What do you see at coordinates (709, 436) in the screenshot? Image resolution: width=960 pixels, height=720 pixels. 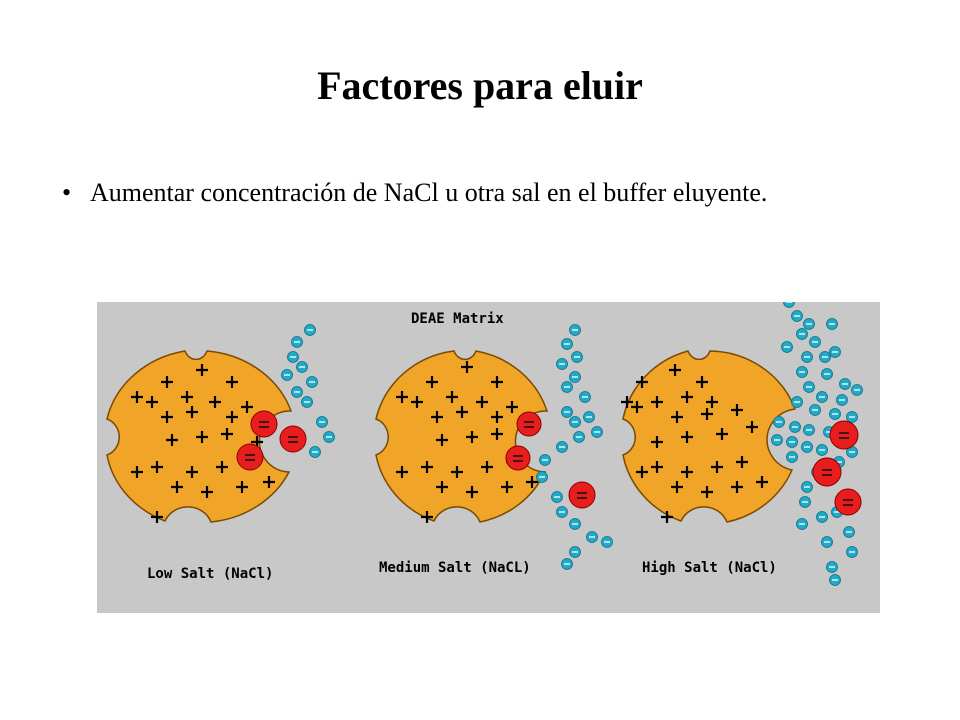 I see `bead-high-salt` at bounding box center [709, 436].